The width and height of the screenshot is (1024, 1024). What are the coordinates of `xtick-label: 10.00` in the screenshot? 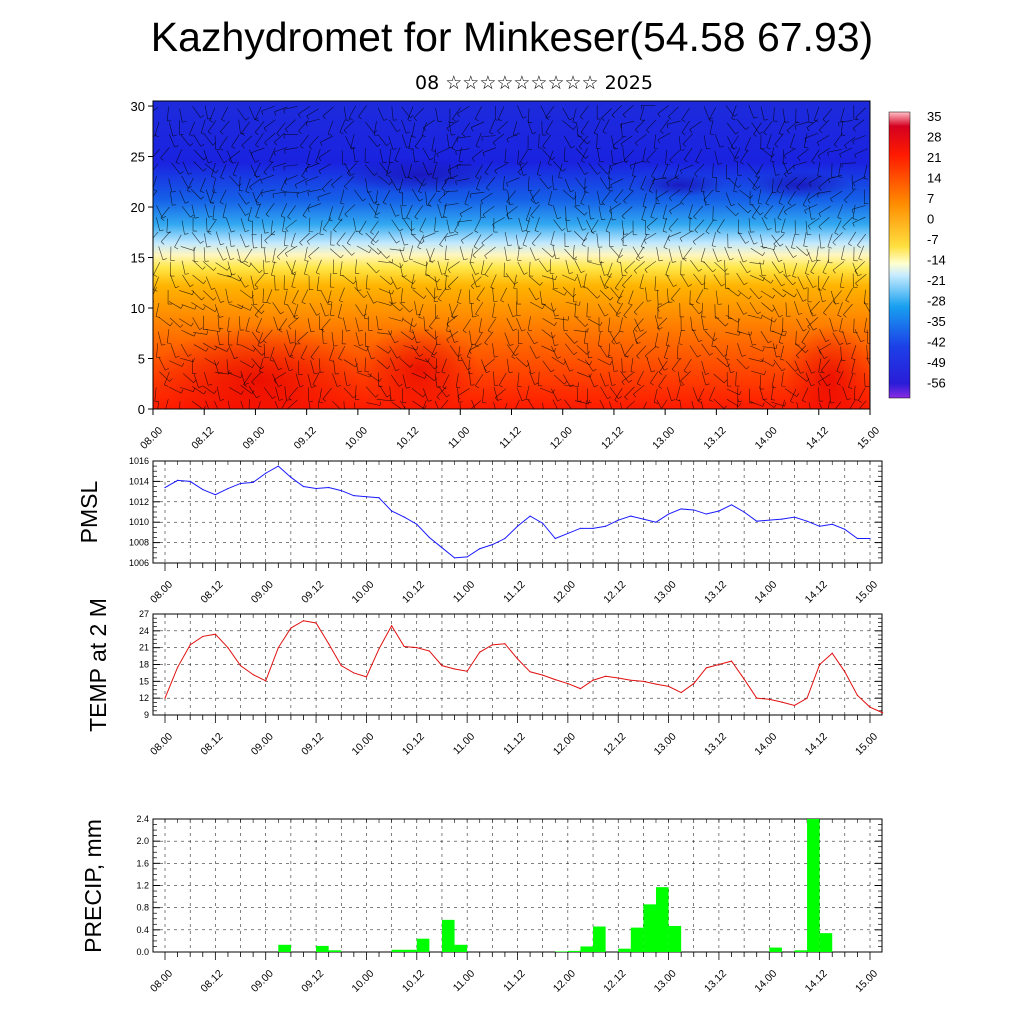 It's located at (362, 592).